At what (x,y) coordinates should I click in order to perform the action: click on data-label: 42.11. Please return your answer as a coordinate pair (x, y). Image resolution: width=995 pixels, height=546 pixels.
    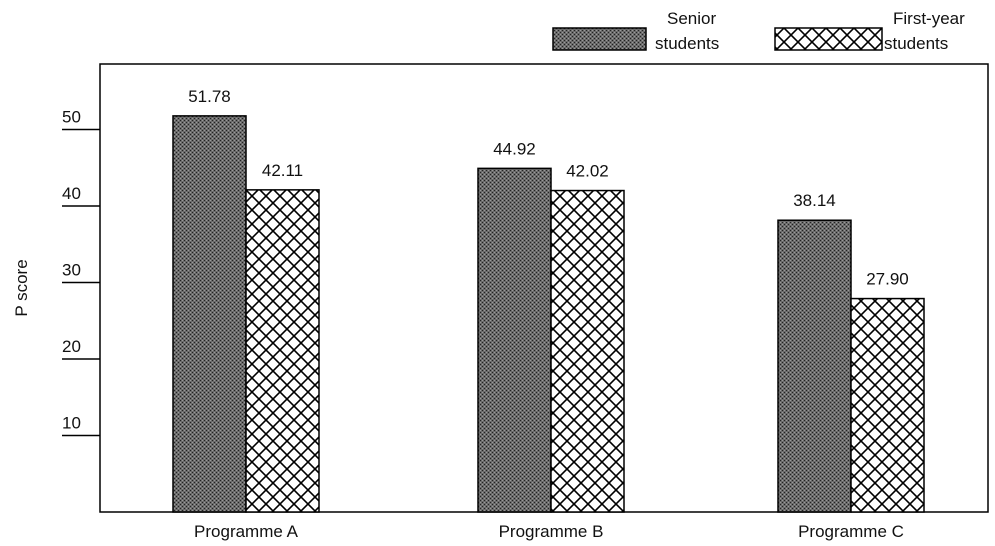
    Looking at the image, I should click on (282, 170).